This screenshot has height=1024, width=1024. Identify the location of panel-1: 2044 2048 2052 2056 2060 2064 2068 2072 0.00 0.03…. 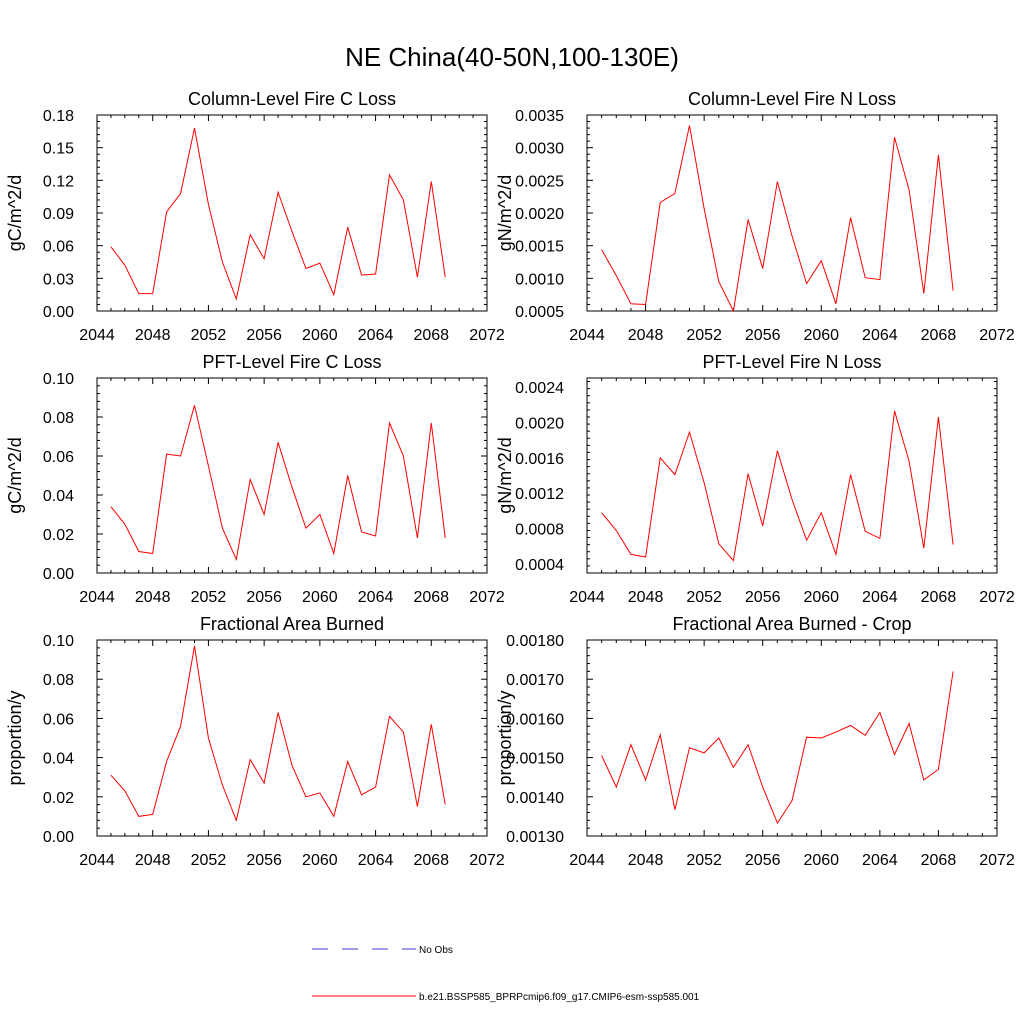
(255, 216).